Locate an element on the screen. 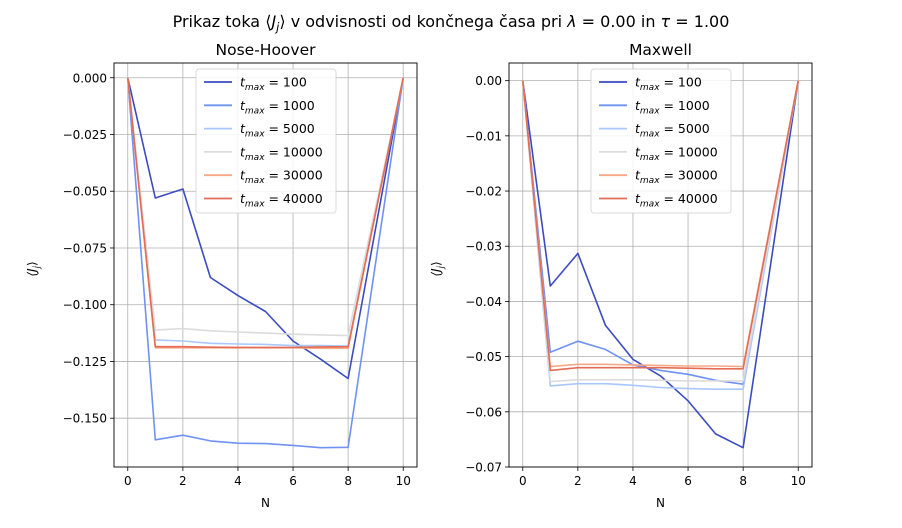 This screenshot has height=528, width=902. y-tick-label: −0.100 is located at coordinates (85, 305).